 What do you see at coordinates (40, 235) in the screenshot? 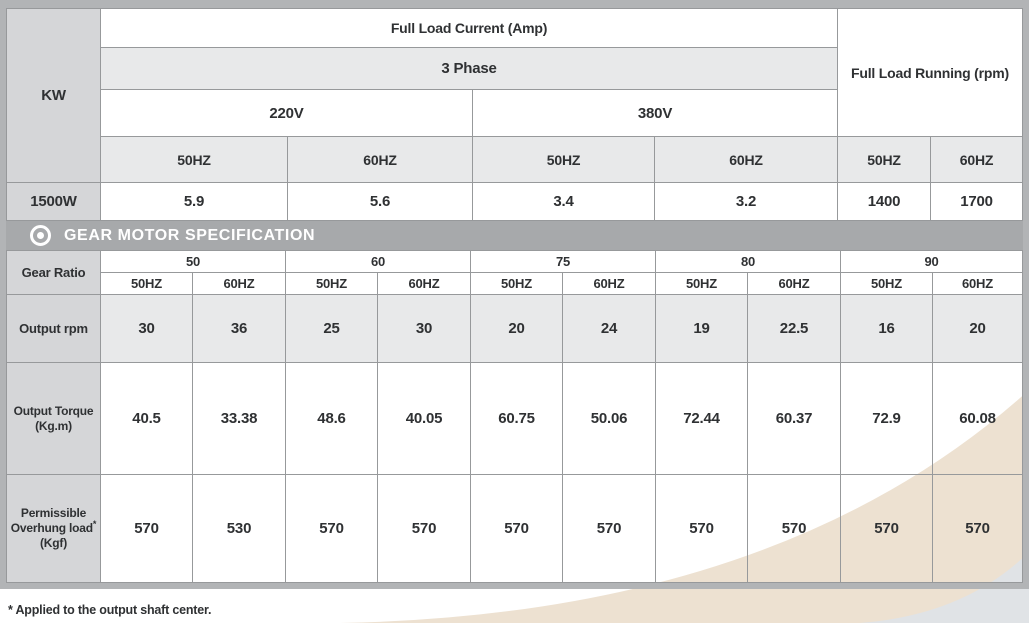
I see `target-circle-icon` at bounding box center [40, 235].